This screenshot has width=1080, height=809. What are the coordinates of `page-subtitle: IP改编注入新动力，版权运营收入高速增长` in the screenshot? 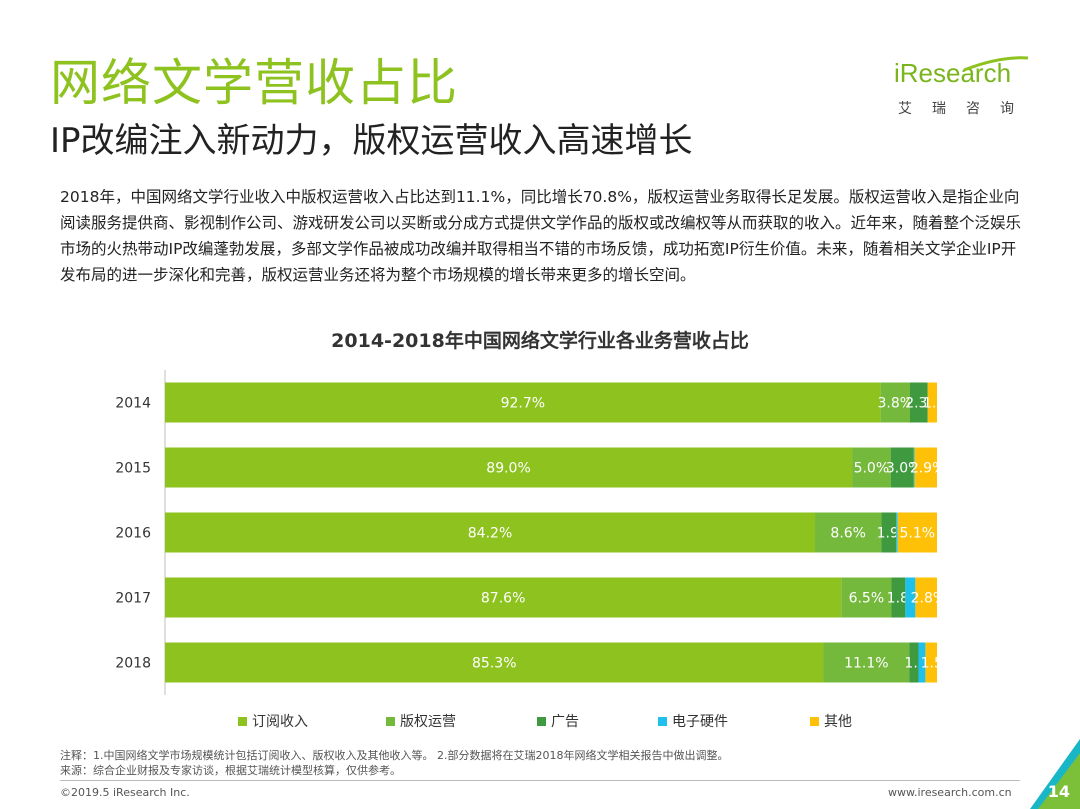 It's located at (371, 141).